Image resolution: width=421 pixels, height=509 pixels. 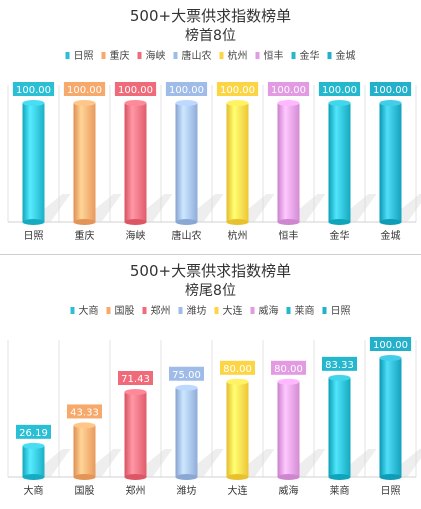 I want to click on legend-item: 莱商, so click(x=300, y=310).